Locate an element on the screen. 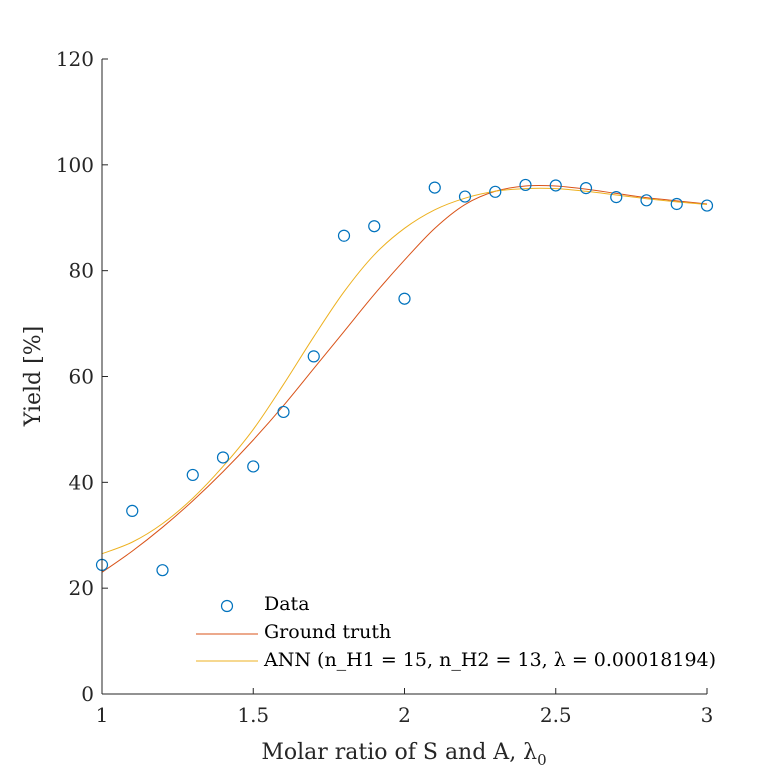 The width and height of the screenshot is (781, 781). y-tick-label: 80 is located at coordinates (81, 271).